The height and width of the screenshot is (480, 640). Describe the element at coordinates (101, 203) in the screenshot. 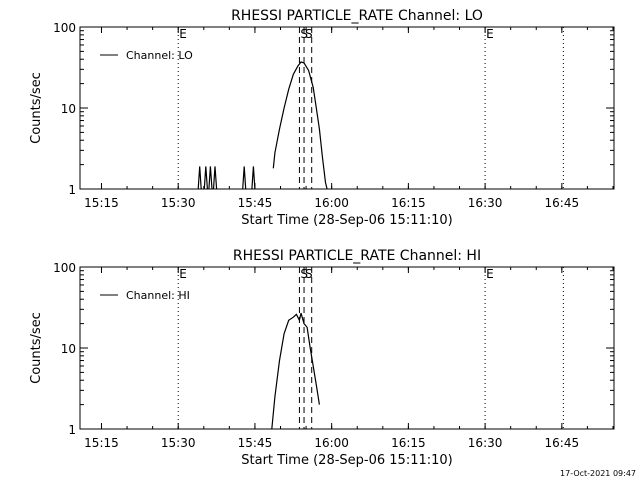

I see `panel-1-x-tick-label-0: 15:15` at that location.